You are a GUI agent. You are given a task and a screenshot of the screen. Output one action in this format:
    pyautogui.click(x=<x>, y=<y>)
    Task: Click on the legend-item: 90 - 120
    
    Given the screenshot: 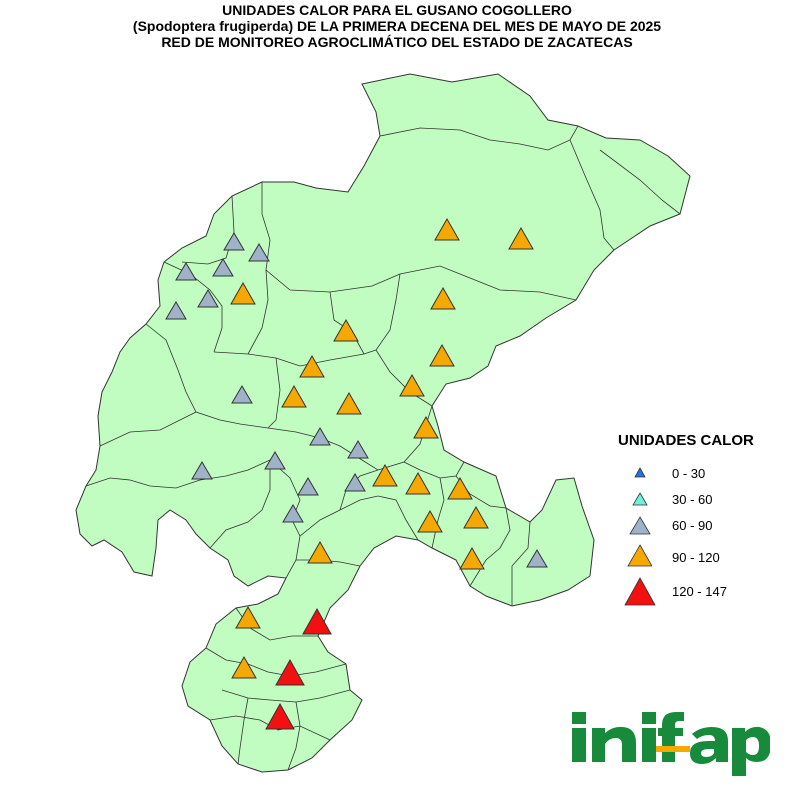 What is the action you would take?
    pyautogui.click(x=702, y=559)
    